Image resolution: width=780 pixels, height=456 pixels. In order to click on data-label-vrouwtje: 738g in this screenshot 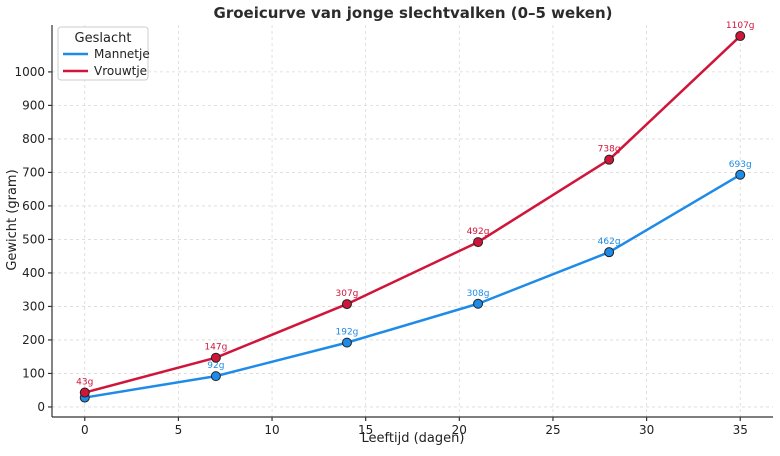, I will do `click(609, 150)`.